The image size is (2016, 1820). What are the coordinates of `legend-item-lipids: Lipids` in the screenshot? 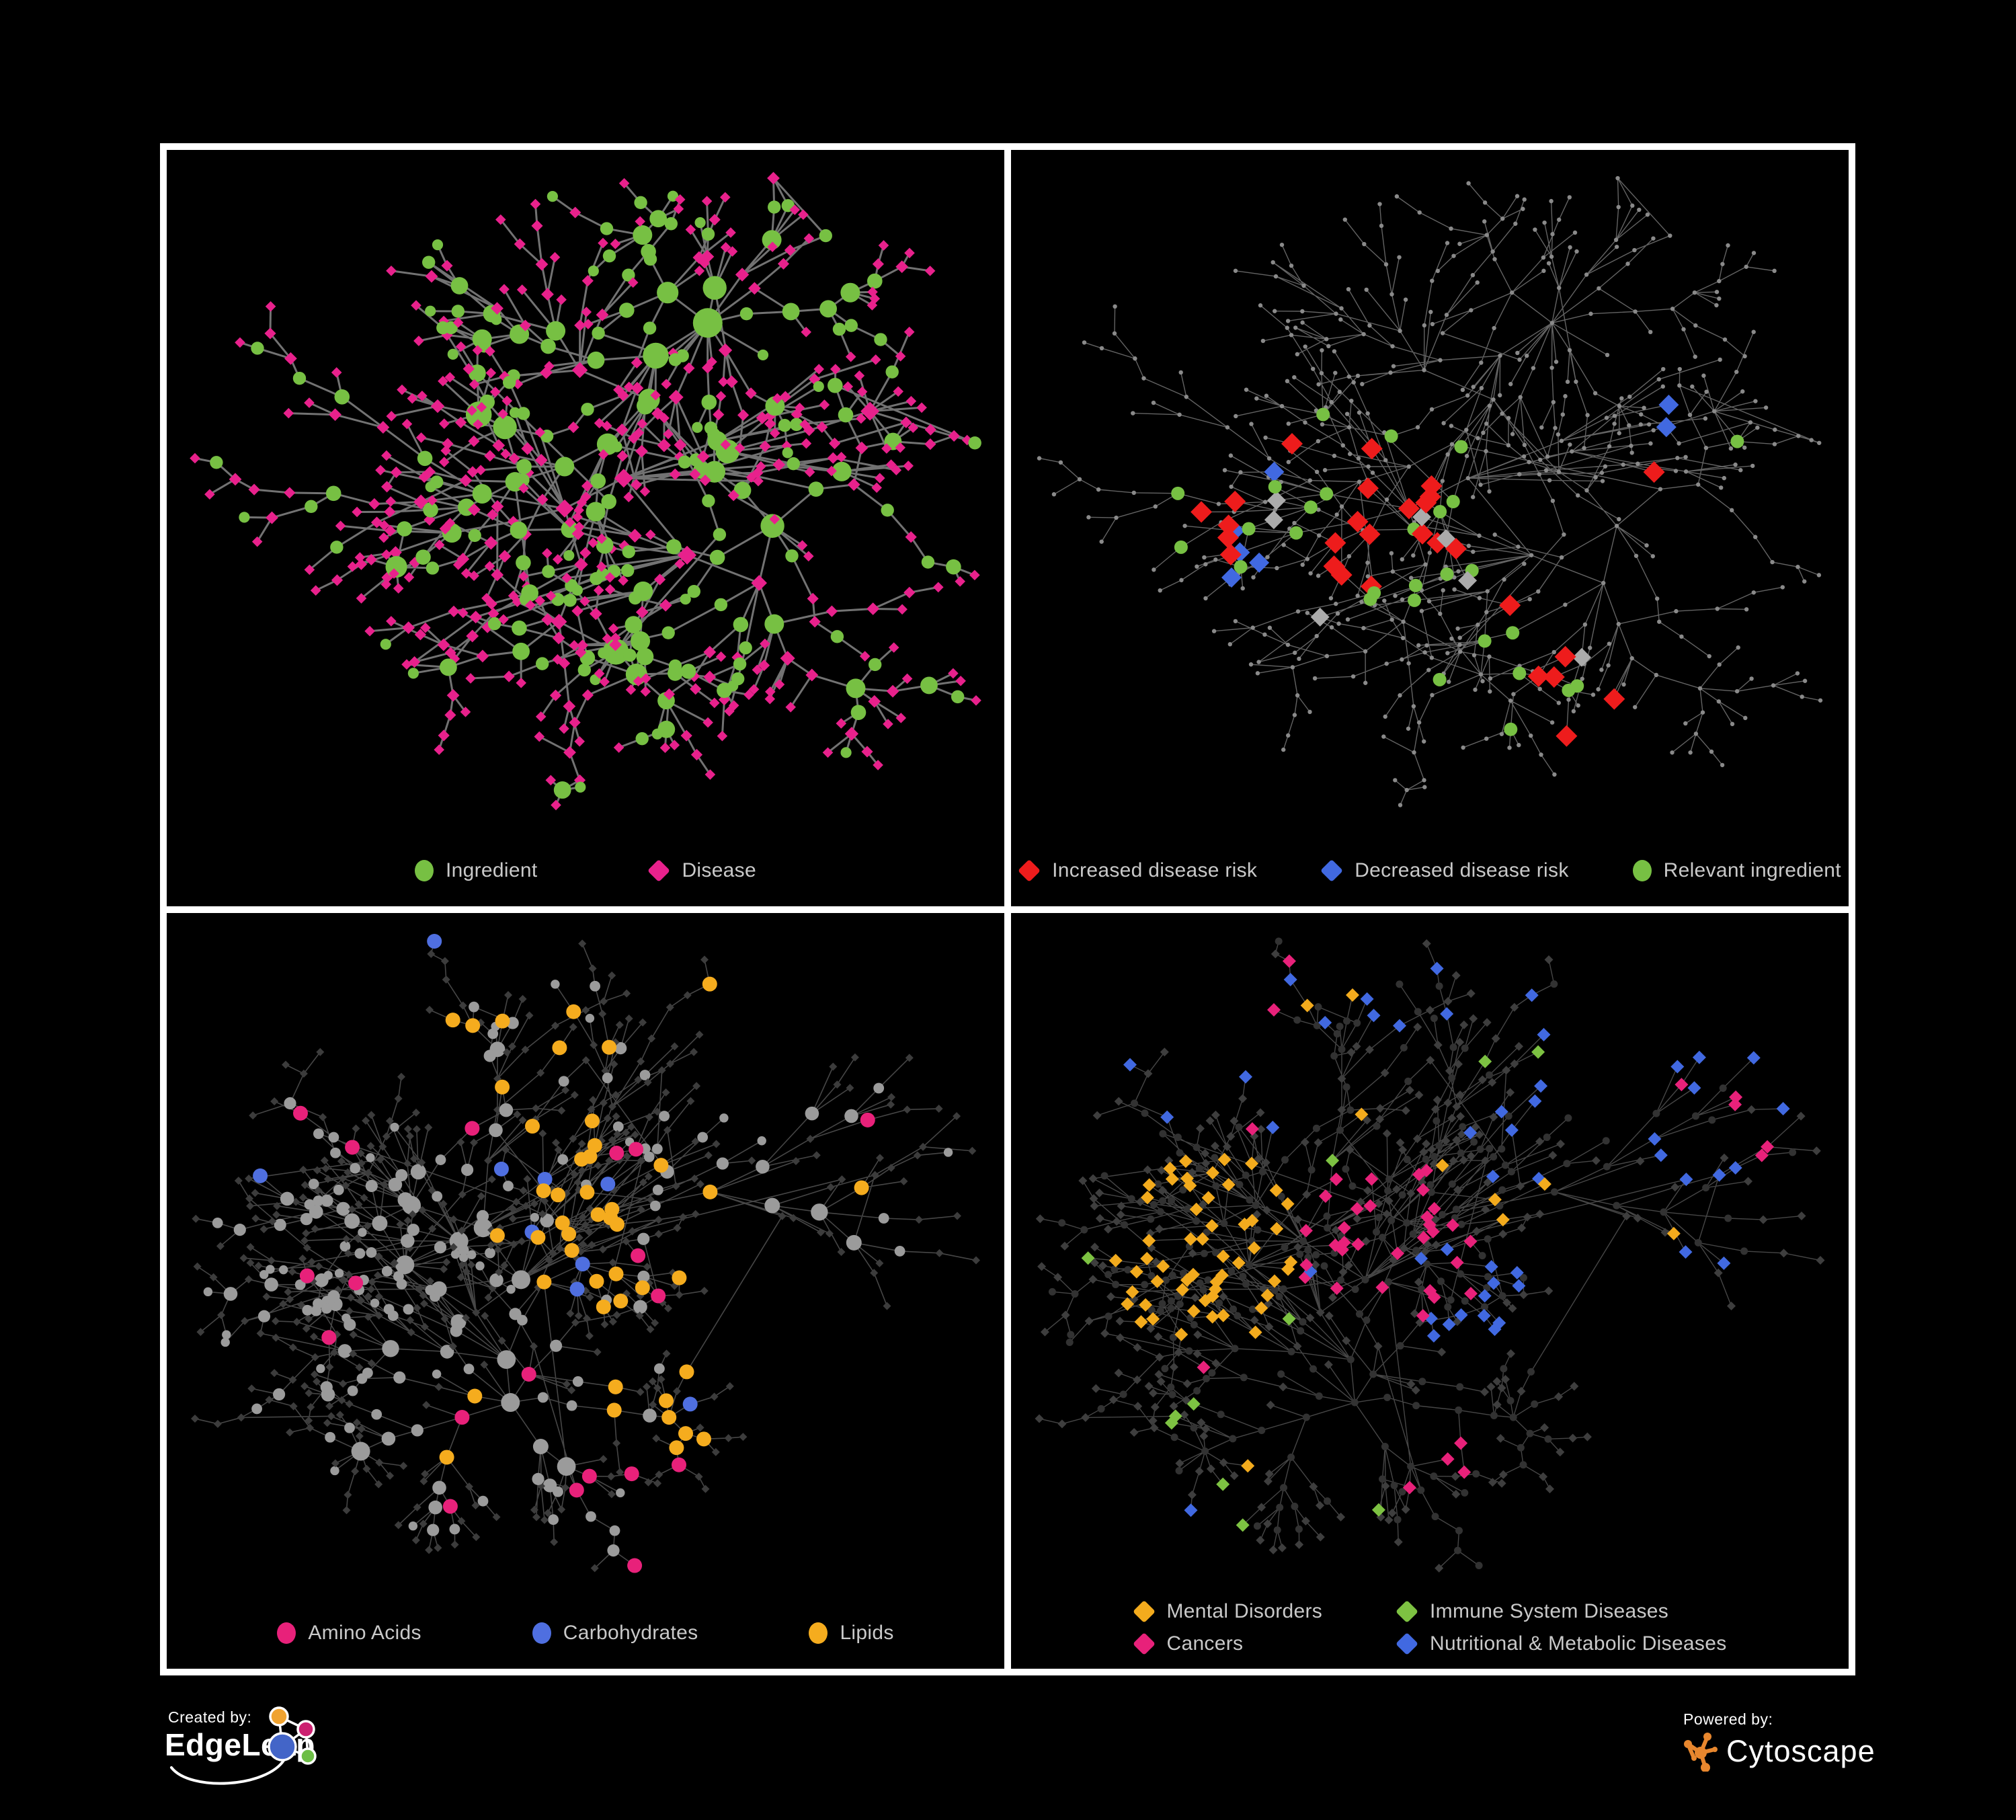 It's located at (851, 1633).